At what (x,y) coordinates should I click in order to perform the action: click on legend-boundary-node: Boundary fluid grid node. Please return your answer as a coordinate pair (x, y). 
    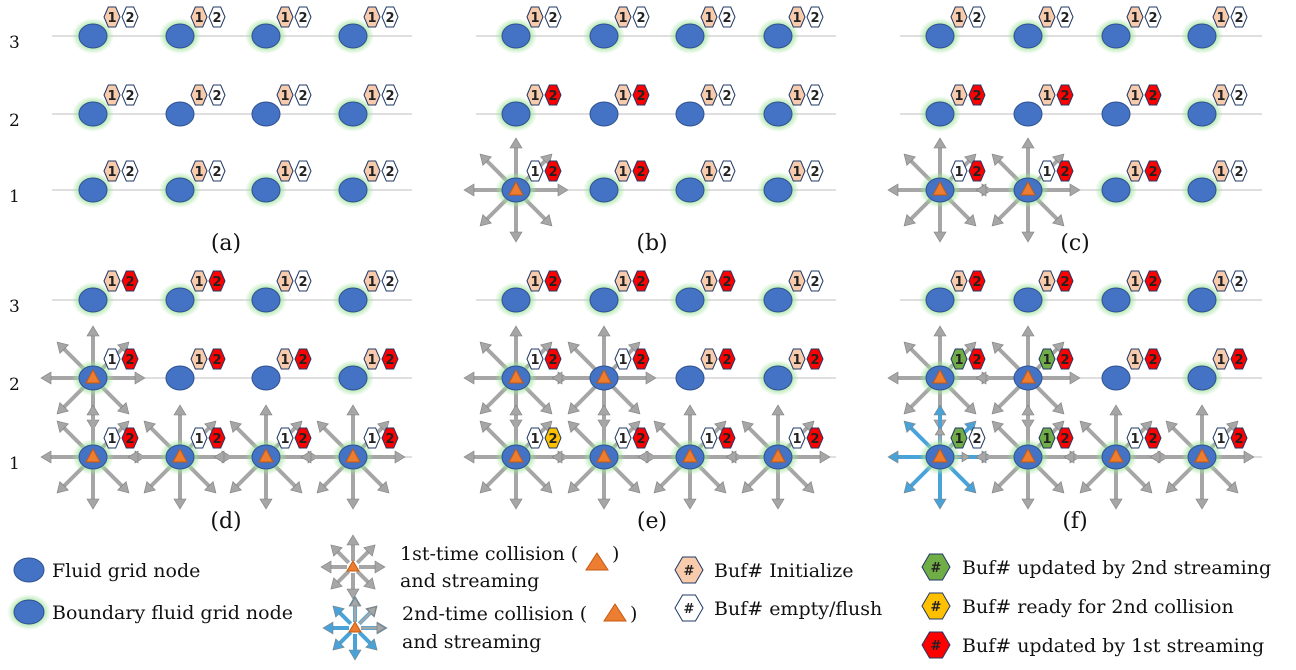
    Looking at the image, I should click on (150, 612).